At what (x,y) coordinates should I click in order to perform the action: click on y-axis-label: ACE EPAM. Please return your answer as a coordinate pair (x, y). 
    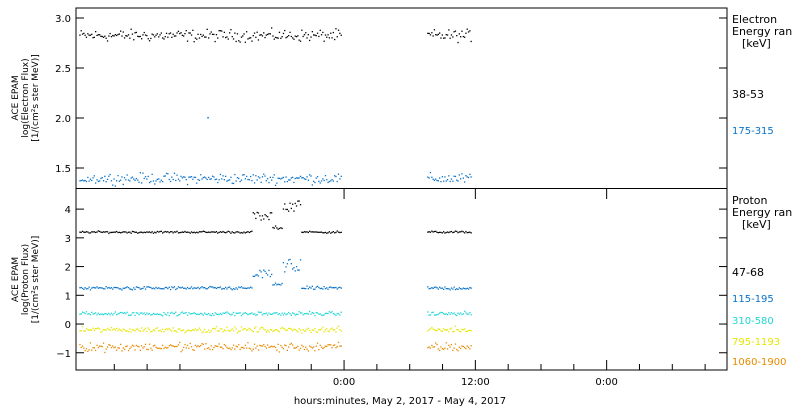
    Looking at the image, I should click on (16, 97).